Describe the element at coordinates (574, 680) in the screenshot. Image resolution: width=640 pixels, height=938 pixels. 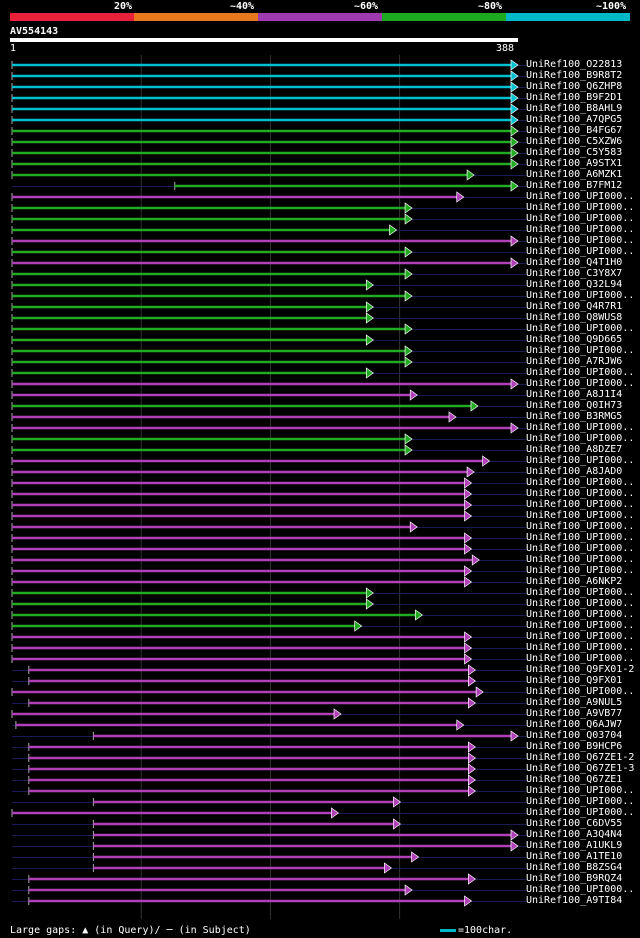
I see `hit-label: UniRef100_Q9FX01` at that location.